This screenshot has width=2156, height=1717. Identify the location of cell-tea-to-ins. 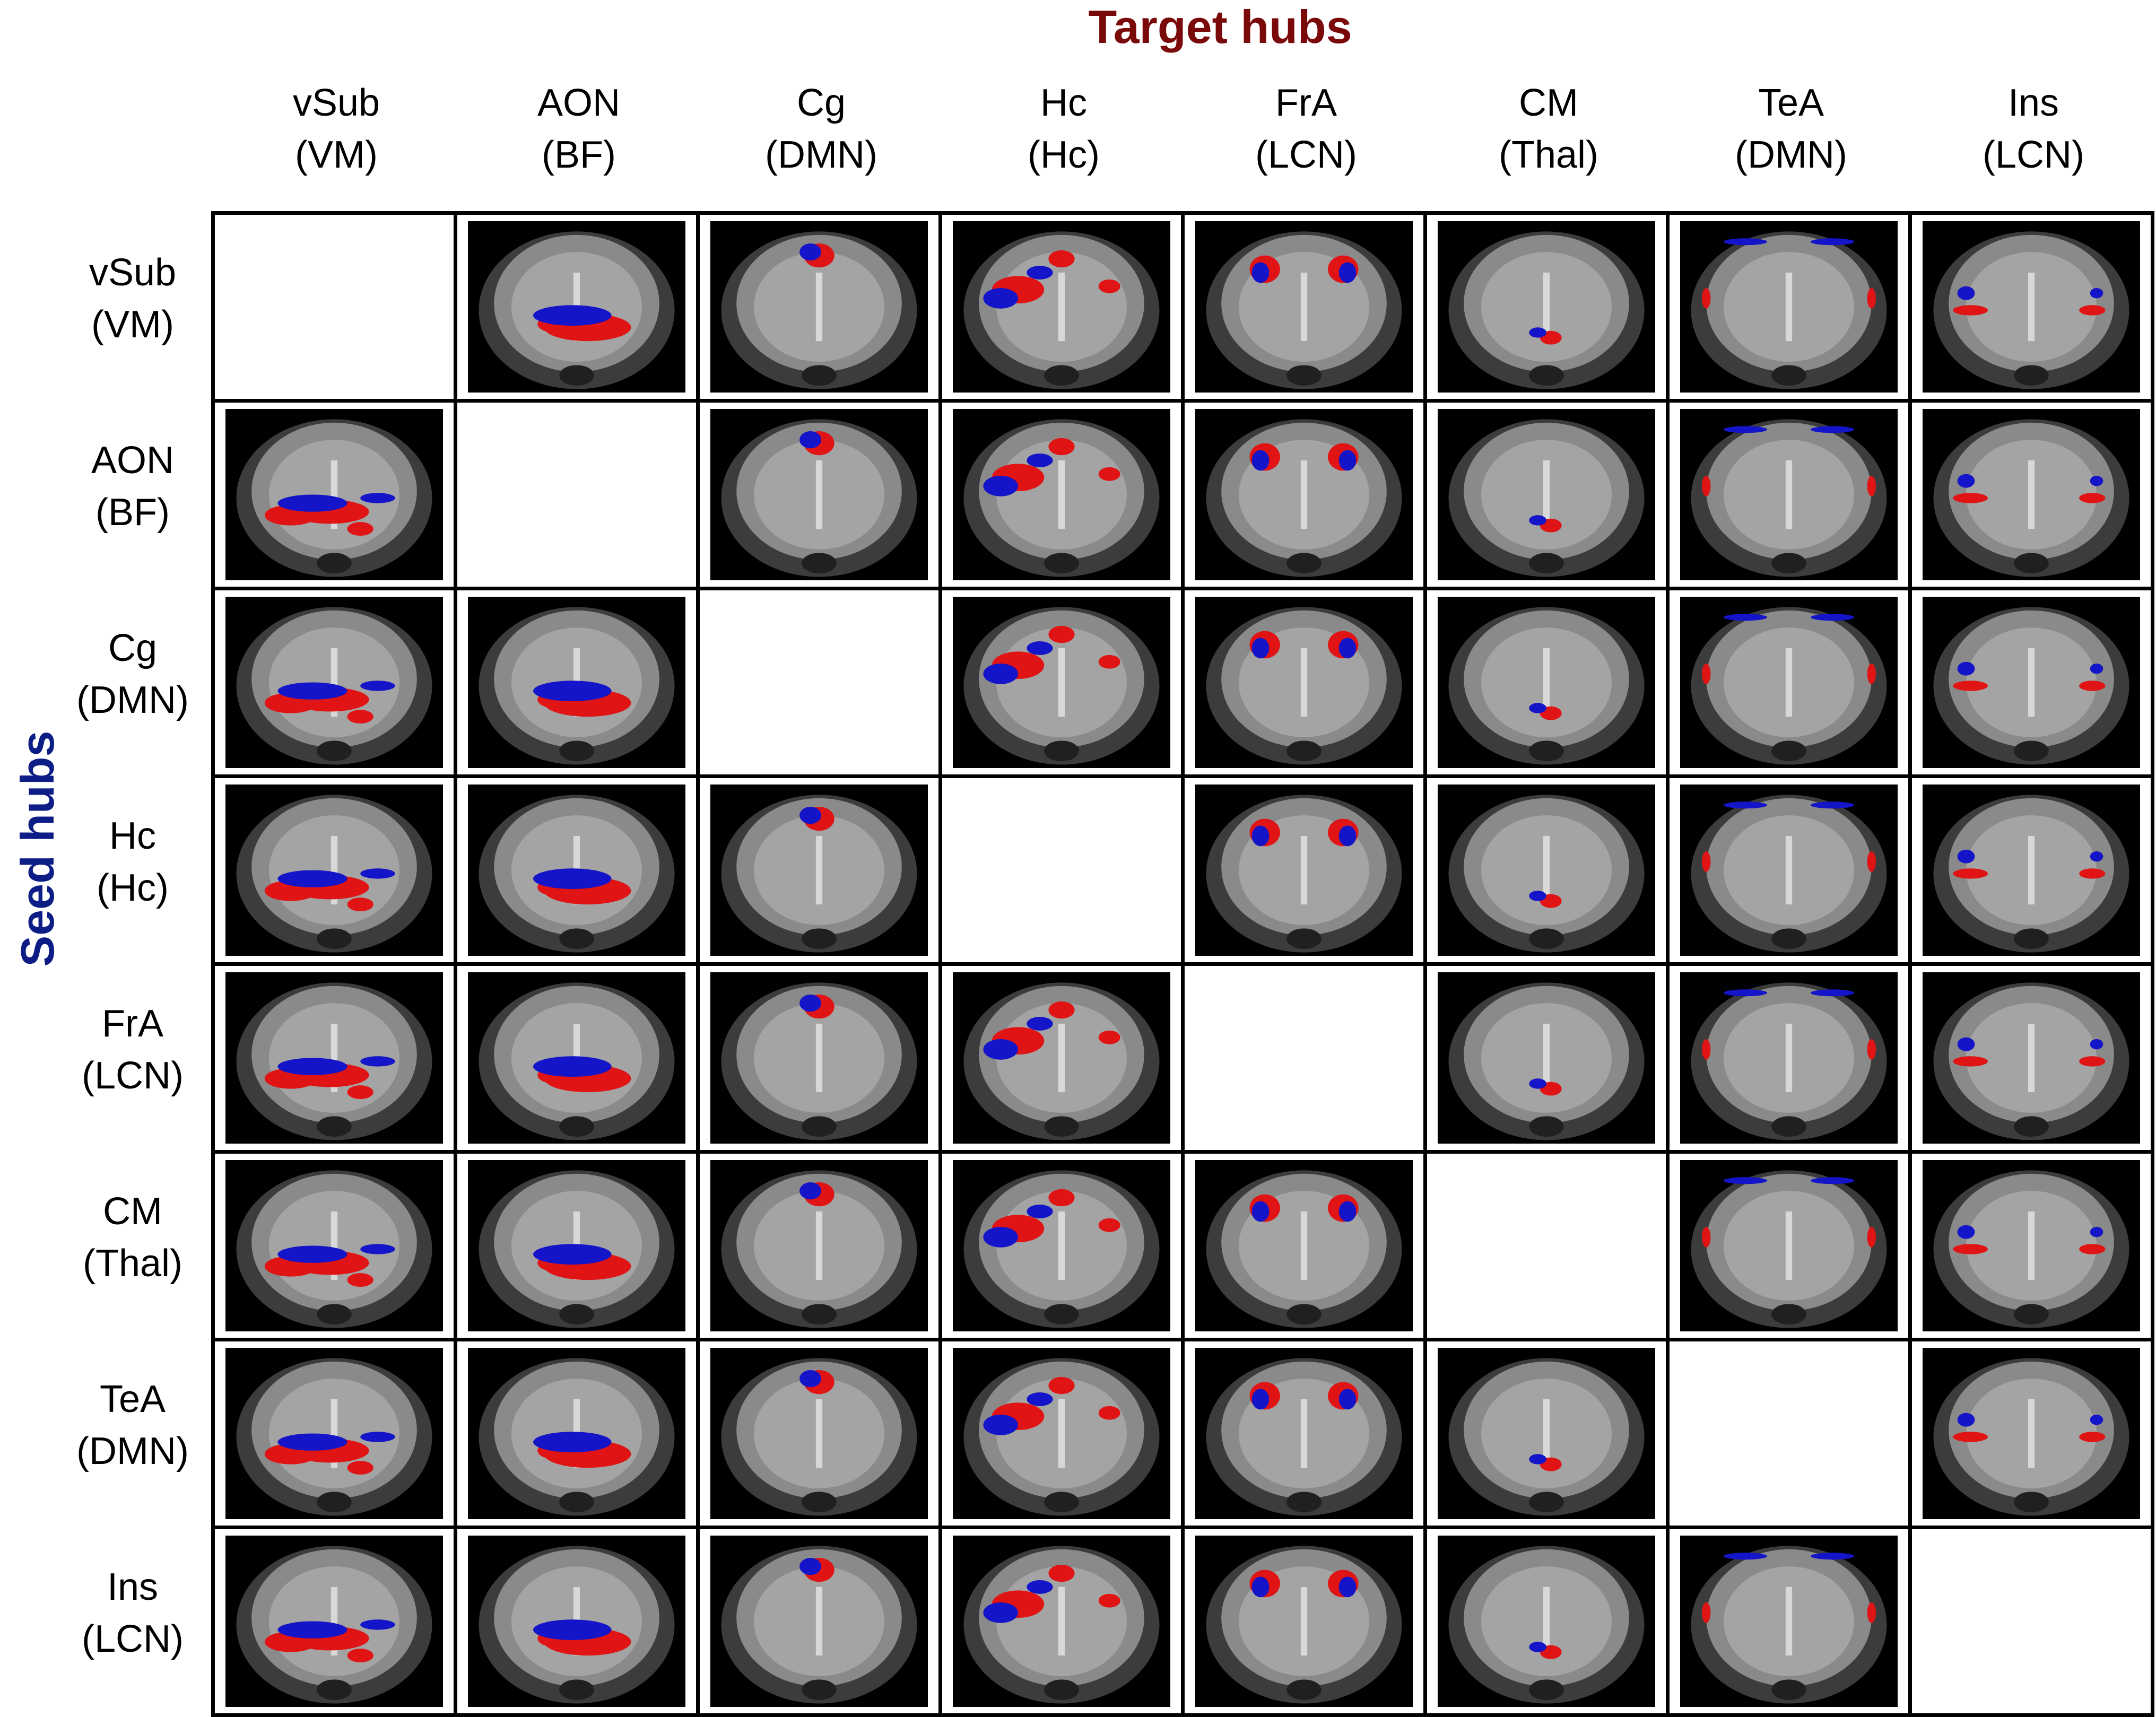
(2031, 1433).